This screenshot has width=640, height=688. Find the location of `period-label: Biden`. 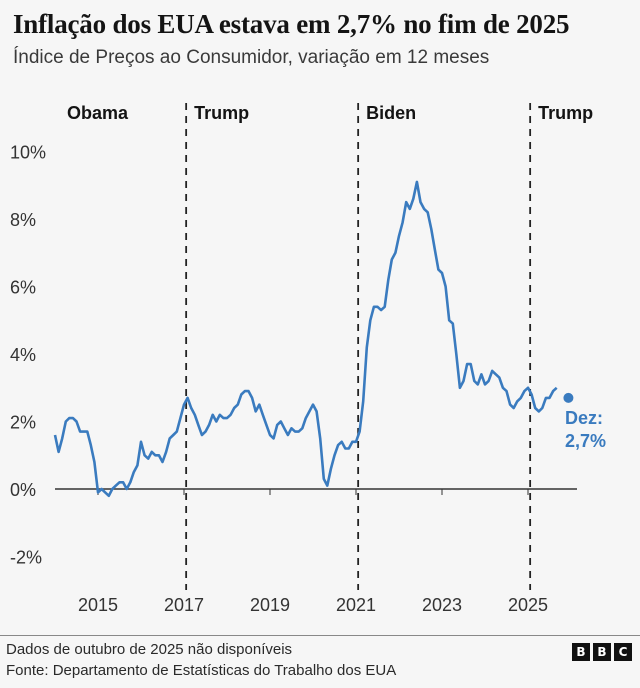

period-label: Biden is located at coordinates (391, 113).